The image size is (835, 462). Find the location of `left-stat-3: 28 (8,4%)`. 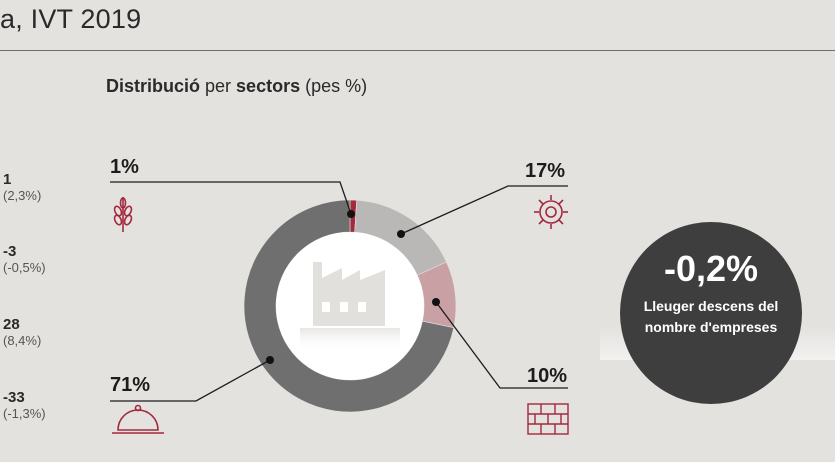

left-stat-3: 28 (8,4%) is located at coordinates (22, 332).